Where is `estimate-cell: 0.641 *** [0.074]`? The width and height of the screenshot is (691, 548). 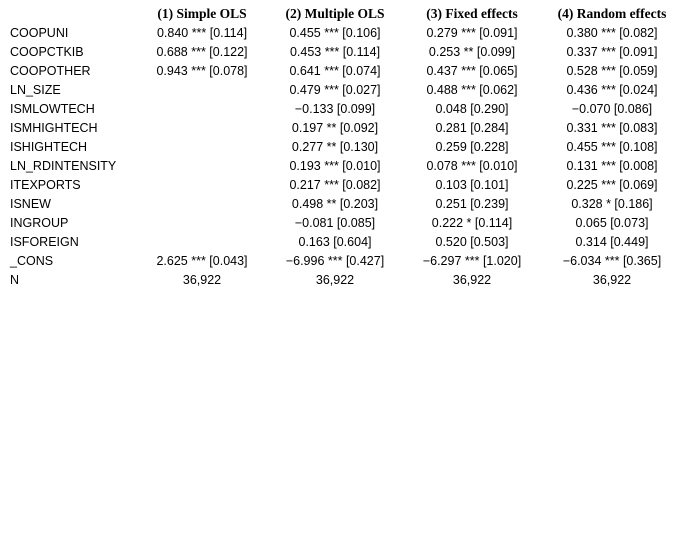
estimate-cell: 0.641 *** [0.074] is located at coordinates (335, 71).